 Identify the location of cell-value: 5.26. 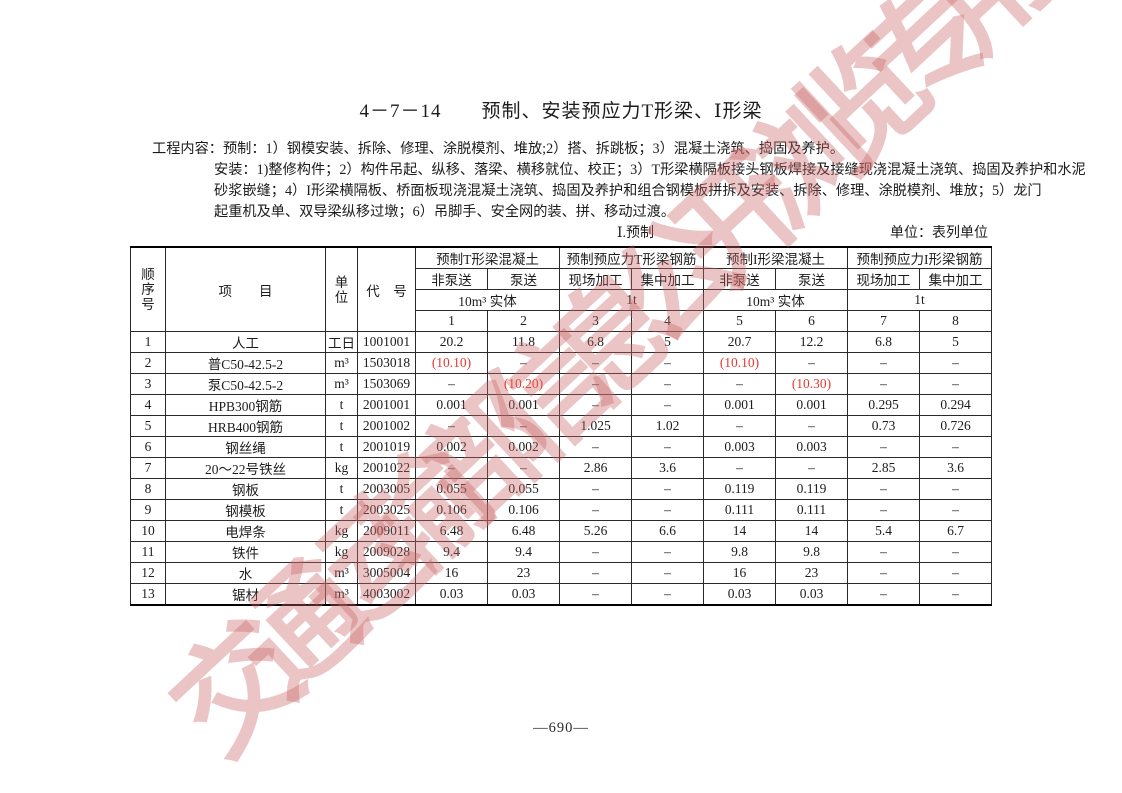
(595, 531).